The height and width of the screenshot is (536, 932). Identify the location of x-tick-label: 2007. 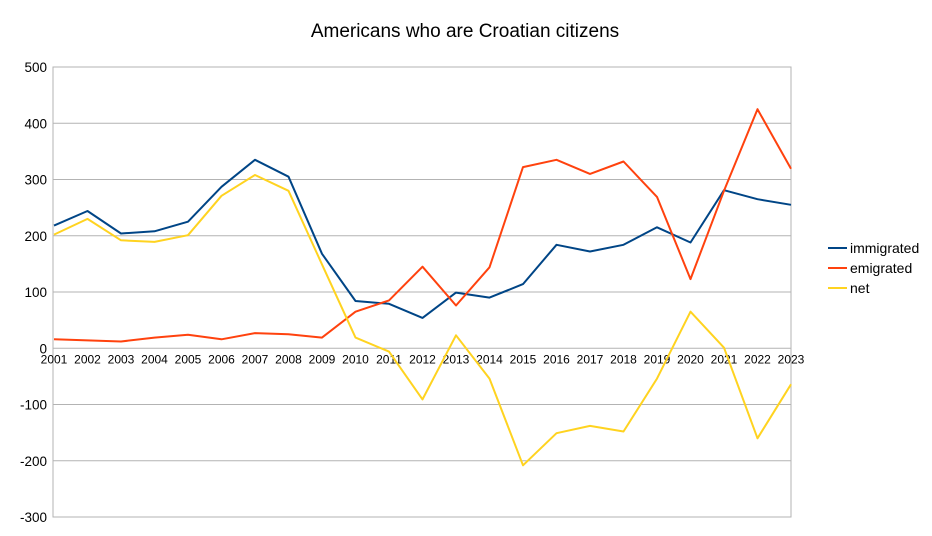
(255, 359).